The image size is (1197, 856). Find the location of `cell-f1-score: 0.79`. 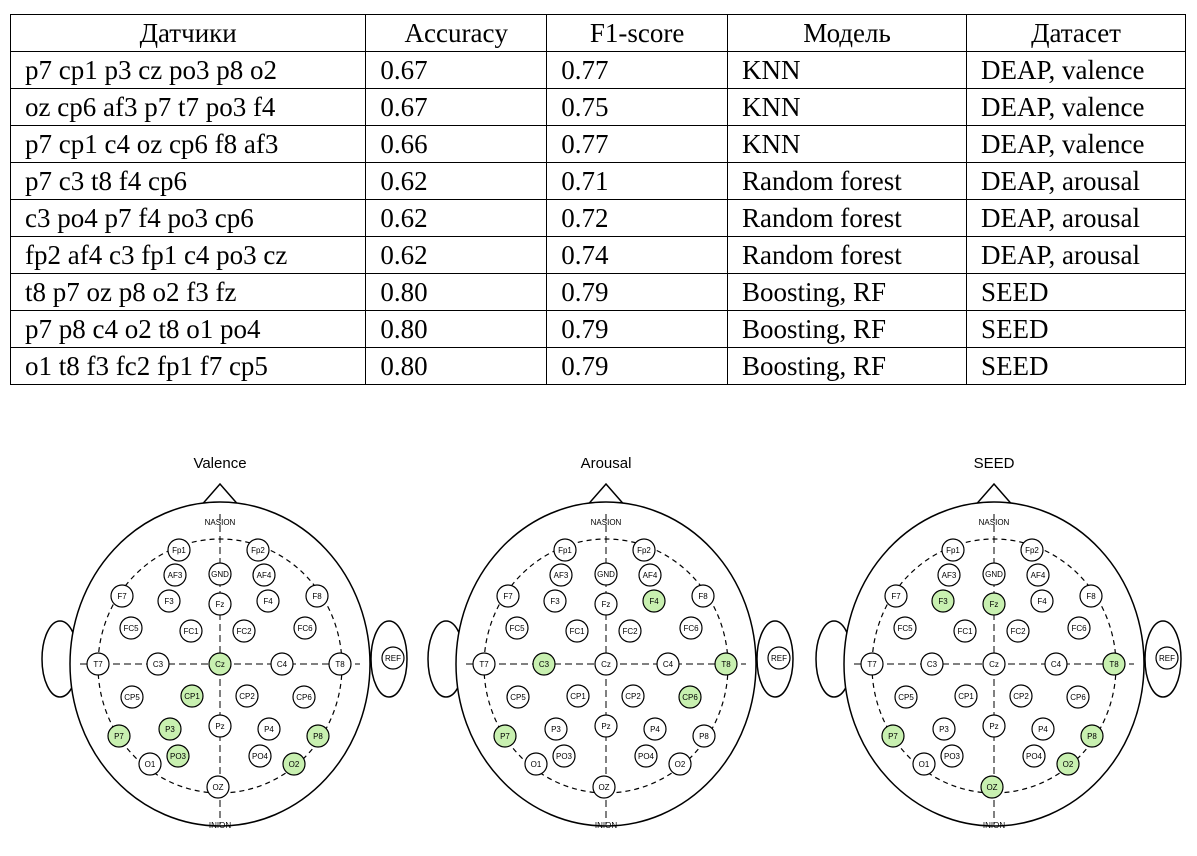

cell-f1-score: 0.79 is located at coordinates (637, 329).